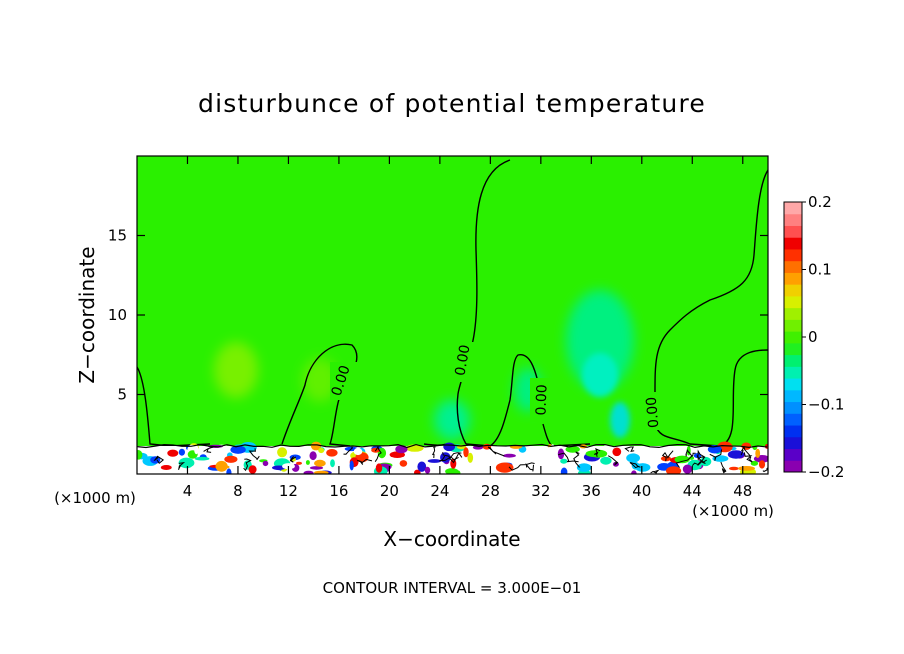  I want to click on x-axis-label: X−coordinate, so click(451, 539).